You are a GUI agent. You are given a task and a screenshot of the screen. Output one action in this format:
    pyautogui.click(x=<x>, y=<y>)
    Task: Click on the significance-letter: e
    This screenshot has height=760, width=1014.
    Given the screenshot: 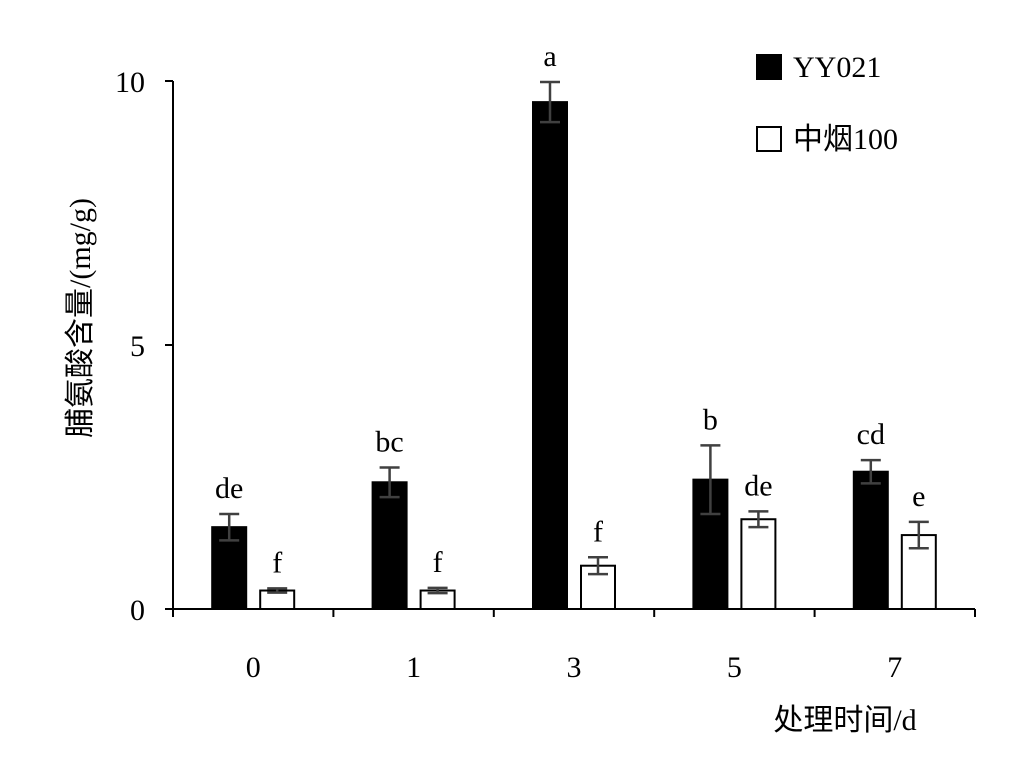 What is the action you would take?
    pyautogui.click(x=918, y=496)
    